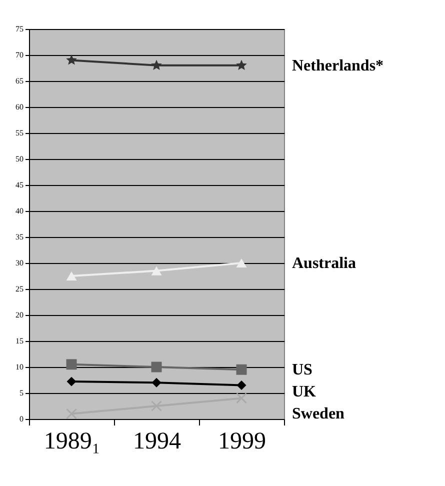  I want to click on x-tick-label: 1994, so click(157, 441).